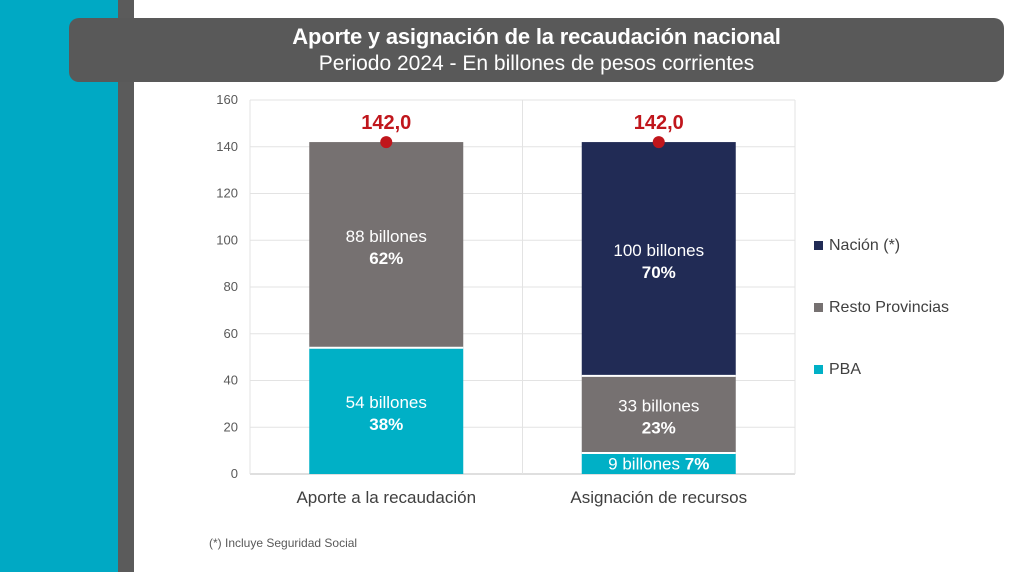 Image resolution: width=1024 pixels, height=572 pixels. I want to click on left-accent-bar, so click(59, 286).